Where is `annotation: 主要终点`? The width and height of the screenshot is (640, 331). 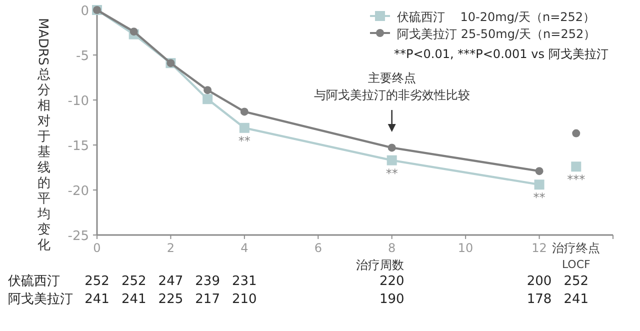 annotation: 主要终点 is located at coordinates (392, 78).